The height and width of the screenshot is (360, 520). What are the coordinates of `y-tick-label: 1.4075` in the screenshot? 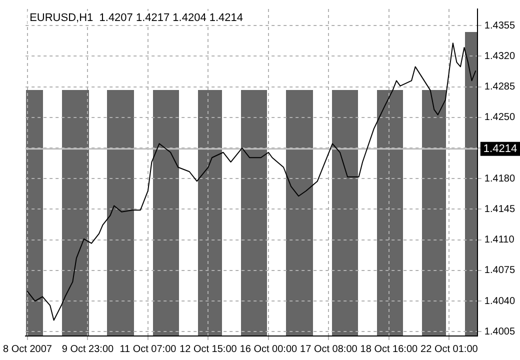 It's located at (500, 270).